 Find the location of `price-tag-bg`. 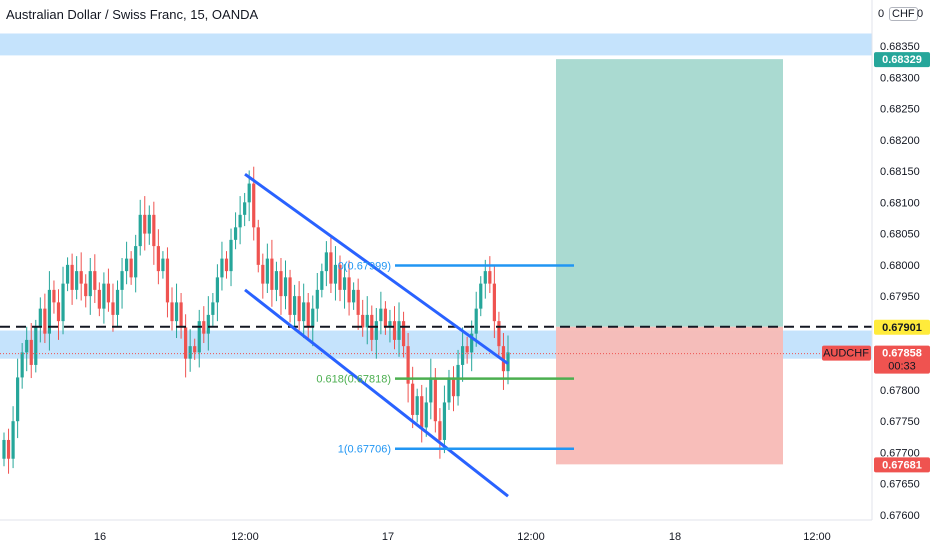

price-tag-bg is located at coordinates (902, 465).